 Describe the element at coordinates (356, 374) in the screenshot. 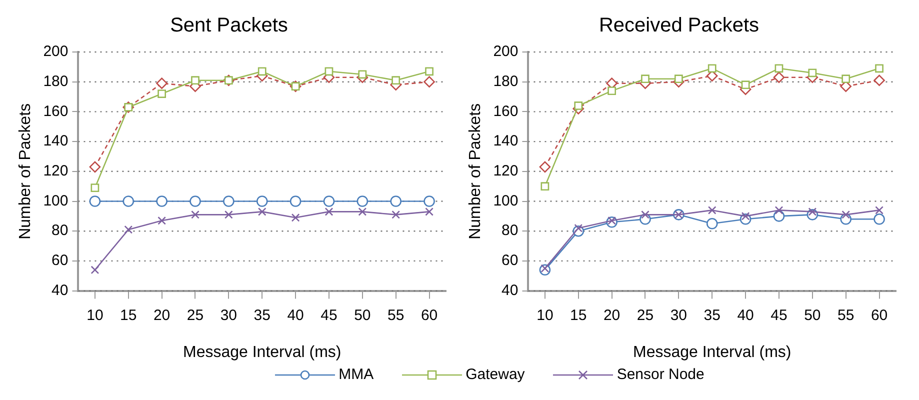

I see `legend-label: MMA` at that location.